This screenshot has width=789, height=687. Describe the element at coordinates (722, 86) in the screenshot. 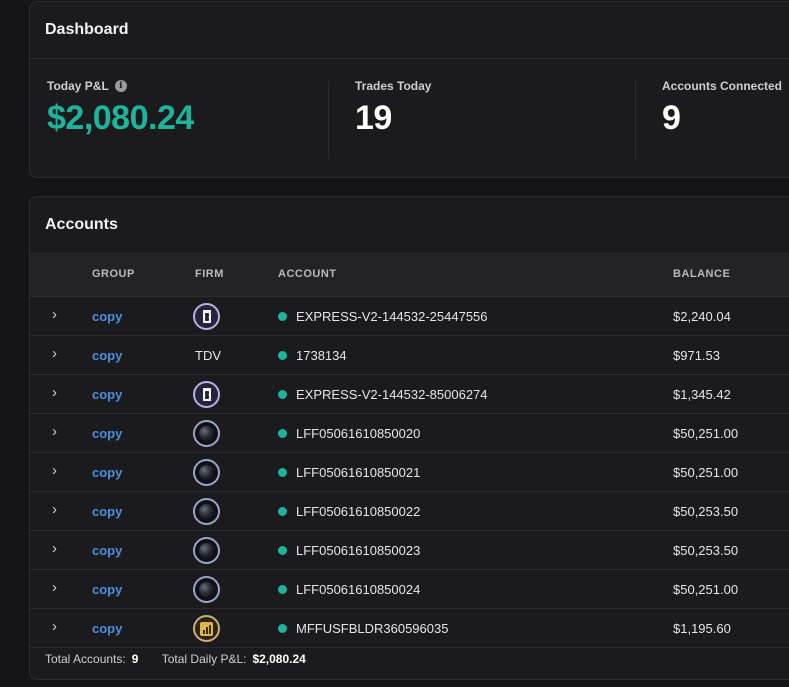

I see `accounts-connected-label: Accounts Connected` at that location.